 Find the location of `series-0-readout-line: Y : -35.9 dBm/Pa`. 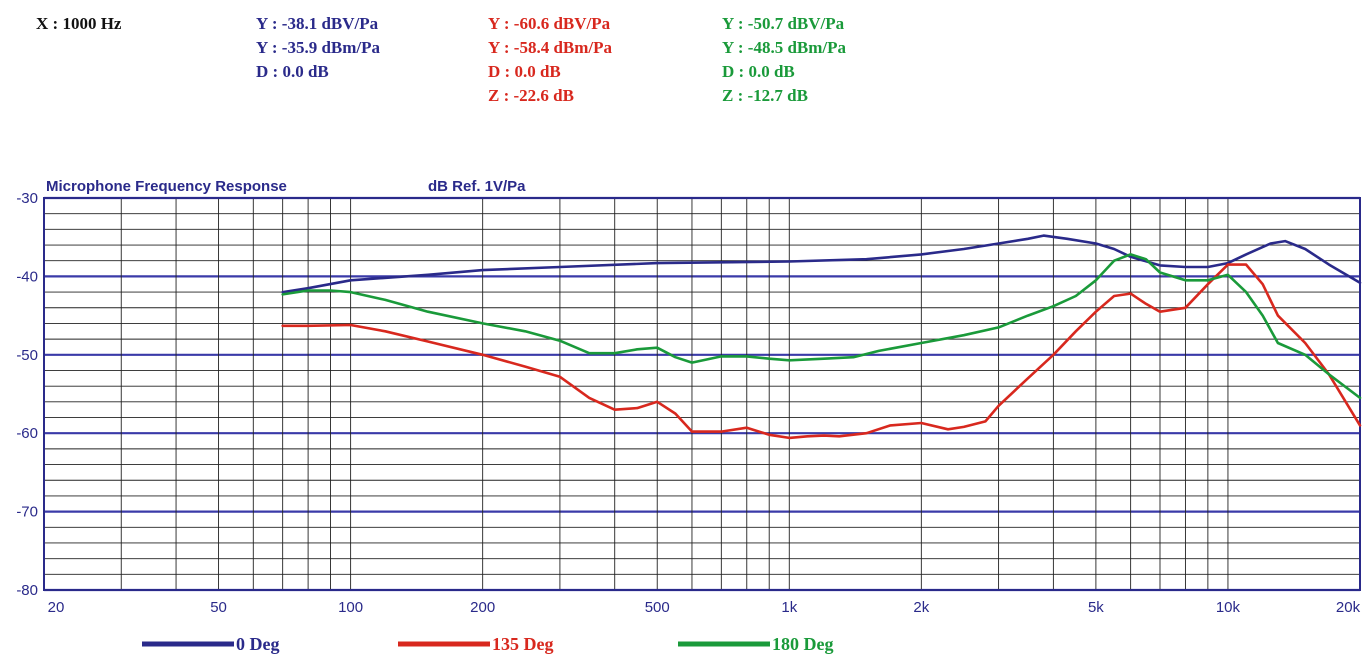

series-0-readout-line: Y : -35.9 dBm/Pa is located at coordinates (318, 47).